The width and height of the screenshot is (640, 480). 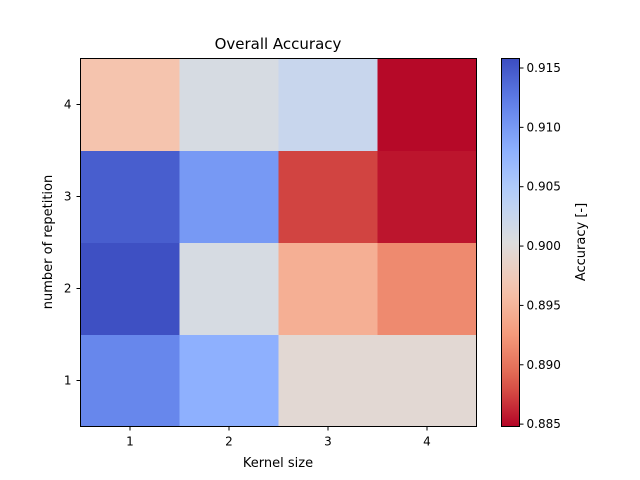 What do you see at coordinates (68, 105) in the screenshot?
I see `y-tick-label: 4` at bounding box center [68, 105].